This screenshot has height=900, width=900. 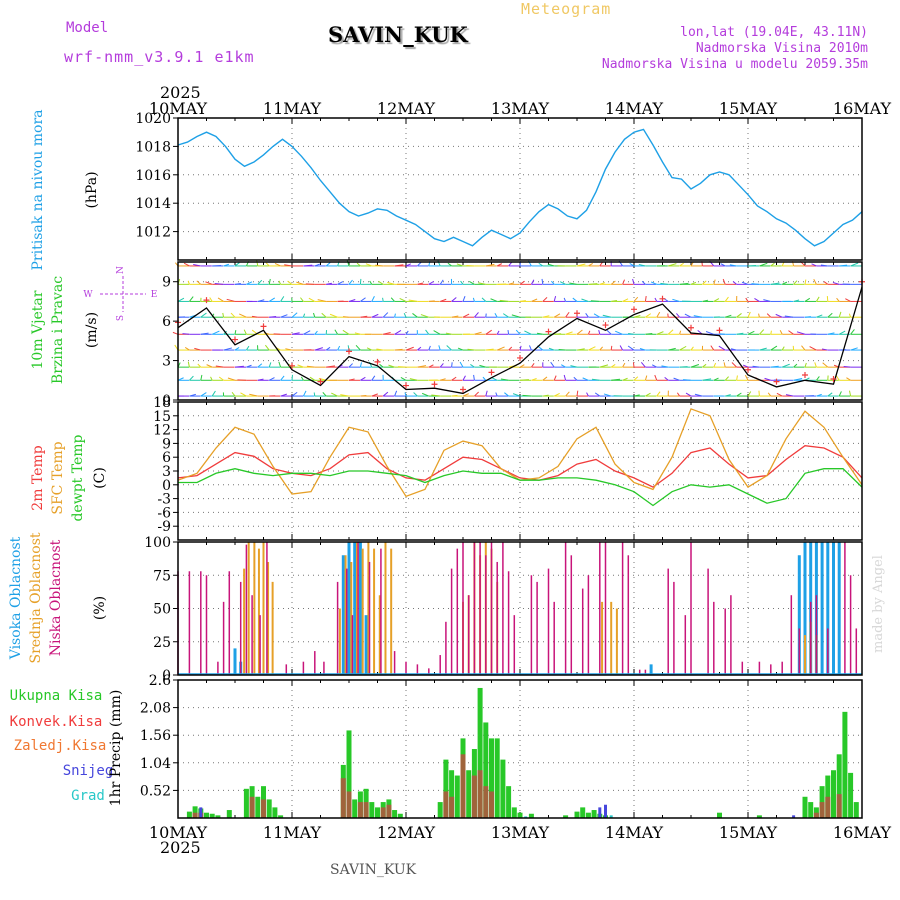 I want to click on bottom-date-label: 10MAY, so click(x=178, y=832).